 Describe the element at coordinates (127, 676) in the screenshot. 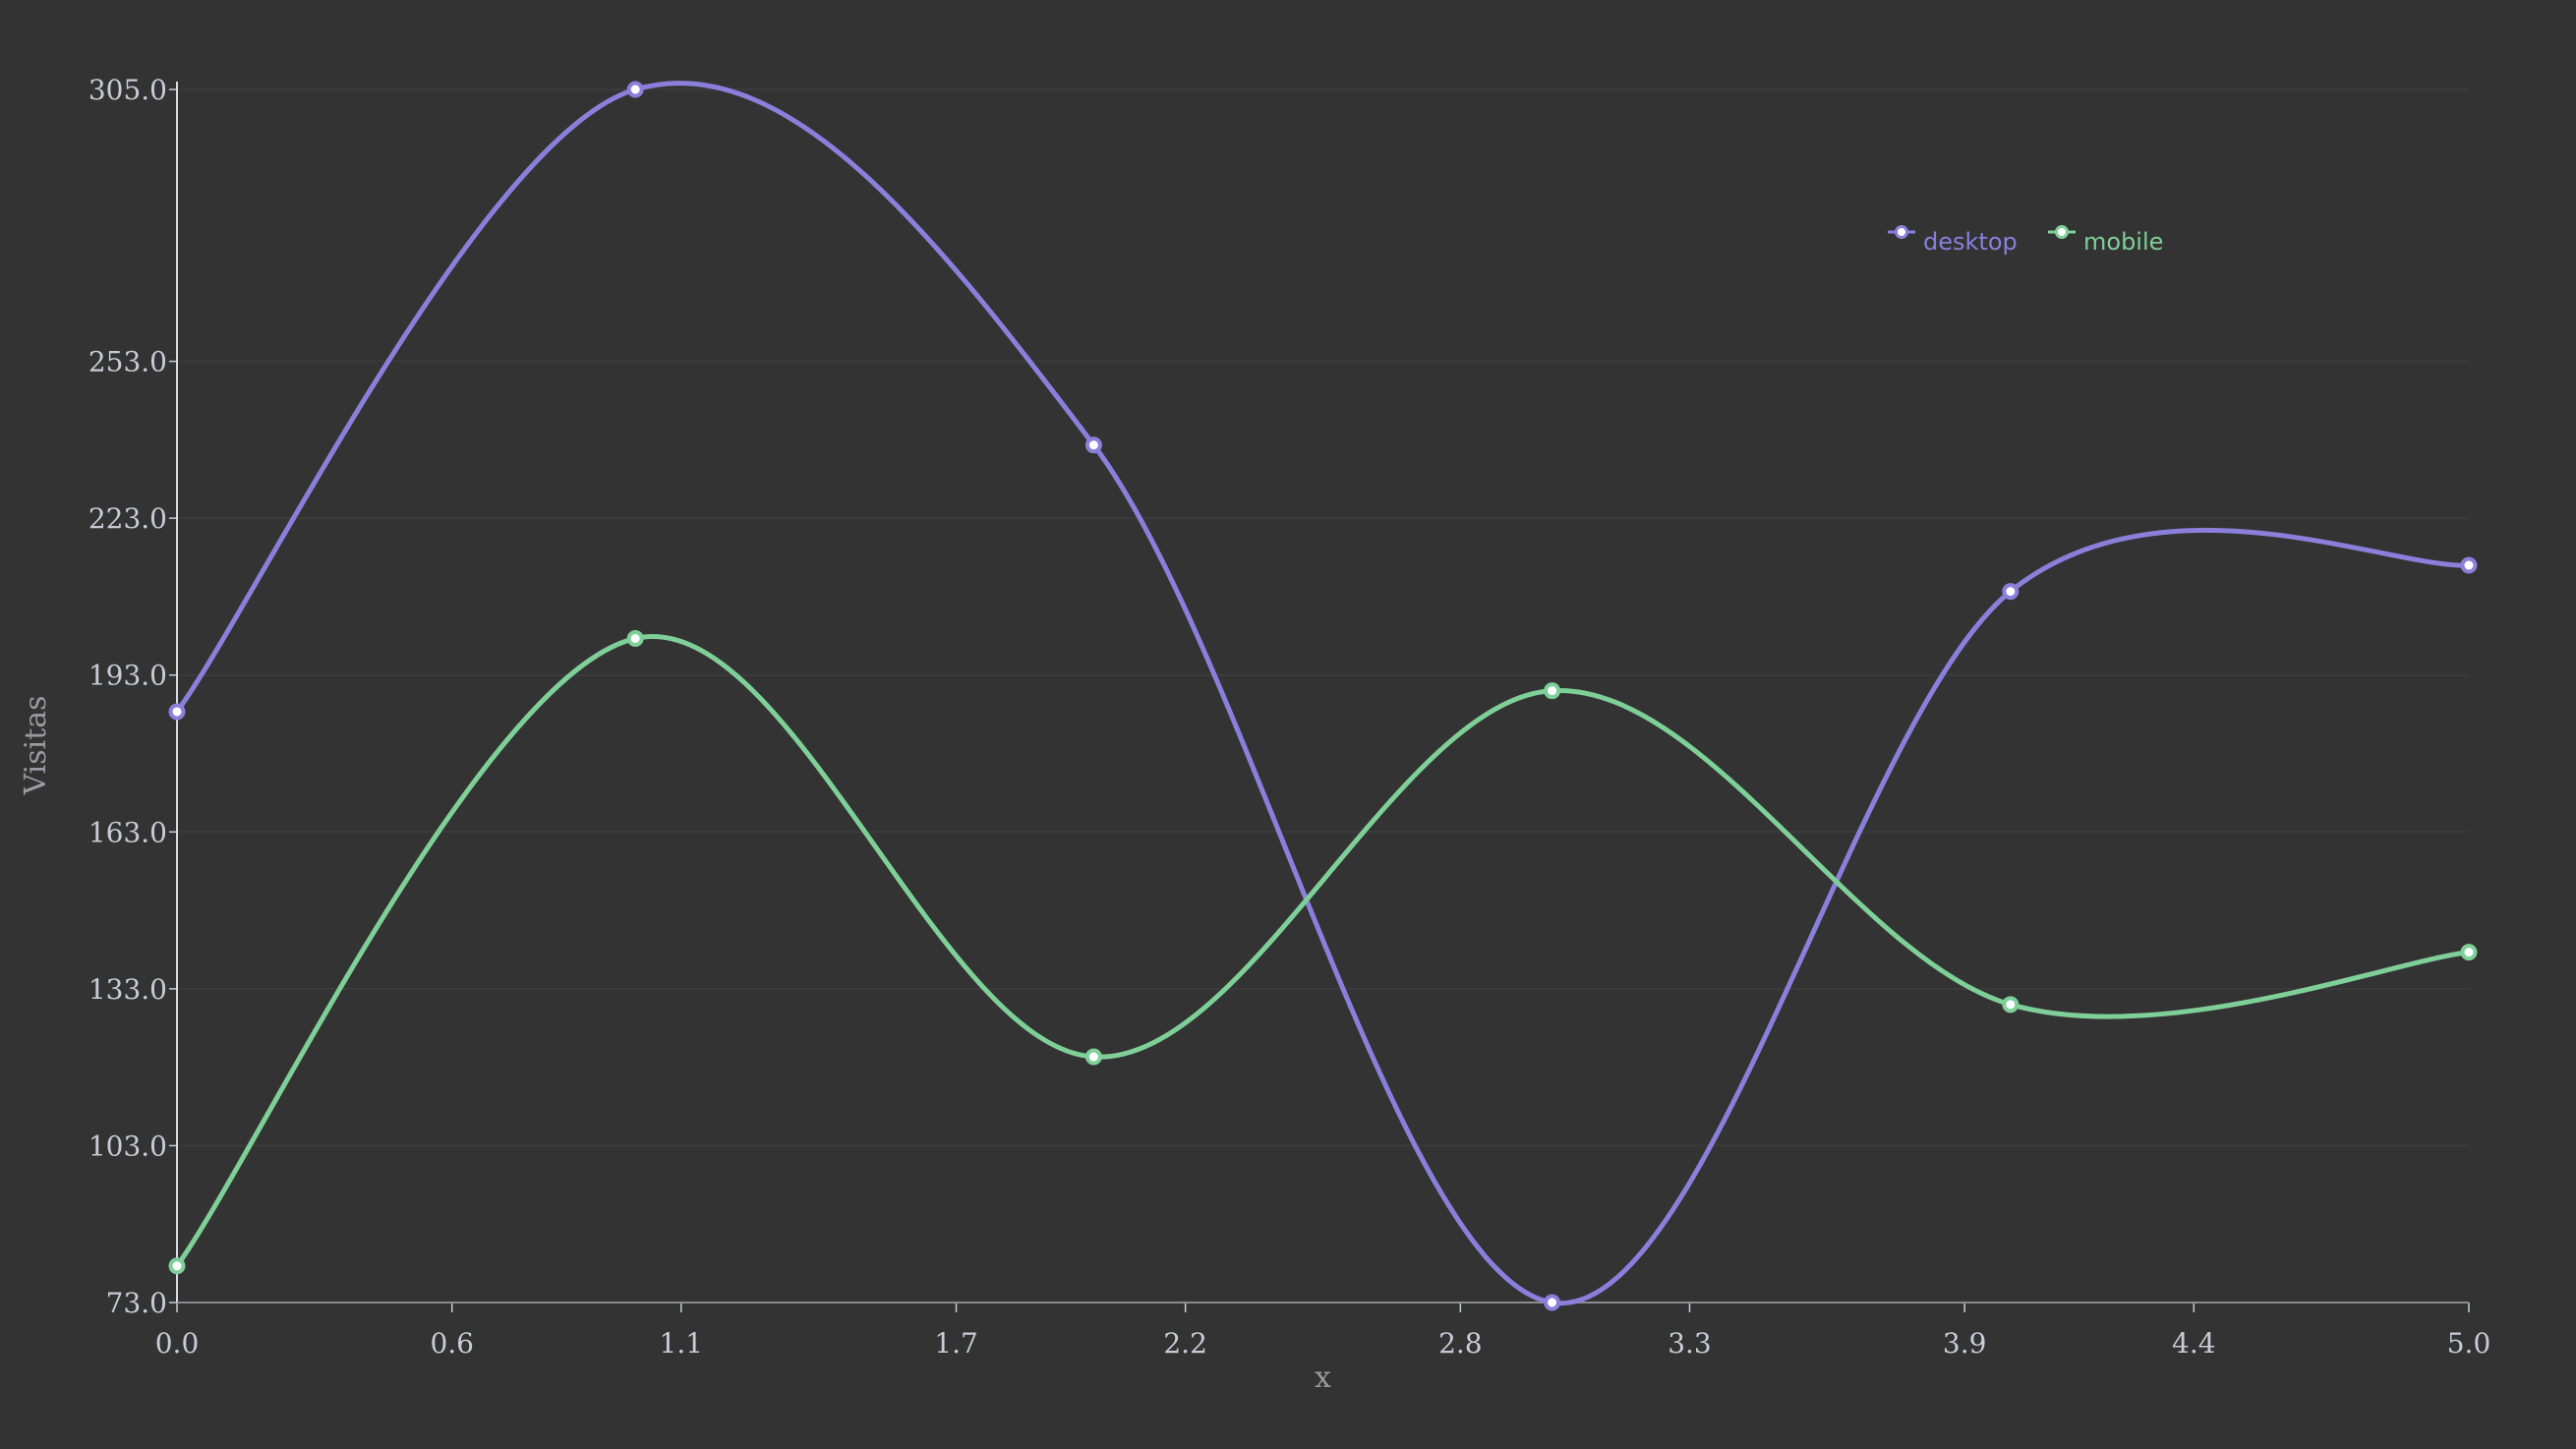

I see `y-tick-label: 193.0` at that location.